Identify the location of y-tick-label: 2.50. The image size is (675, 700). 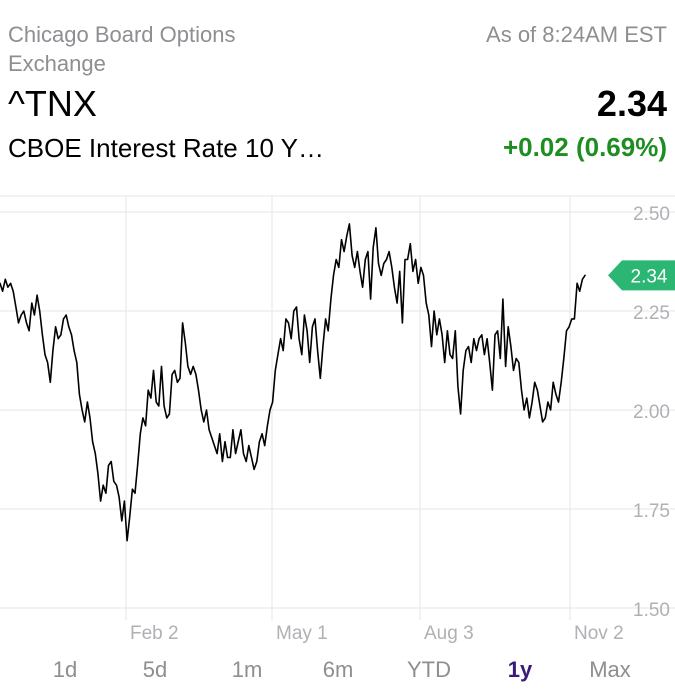
(651, 214).